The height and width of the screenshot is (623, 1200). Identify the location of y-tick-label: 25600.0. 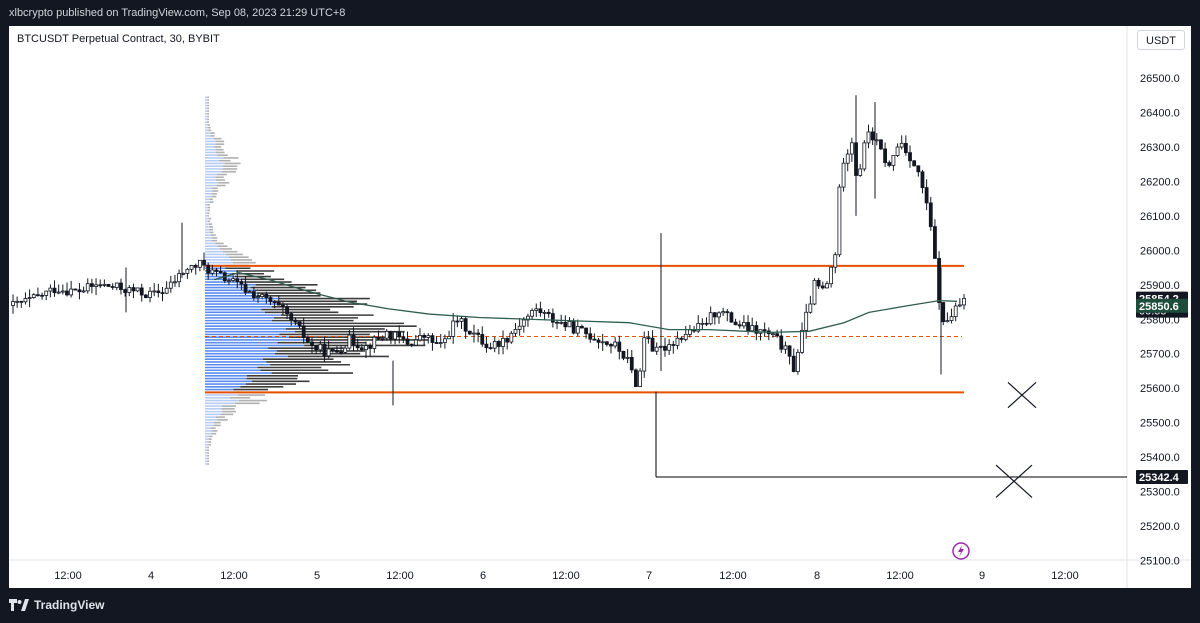
(1160, 389).